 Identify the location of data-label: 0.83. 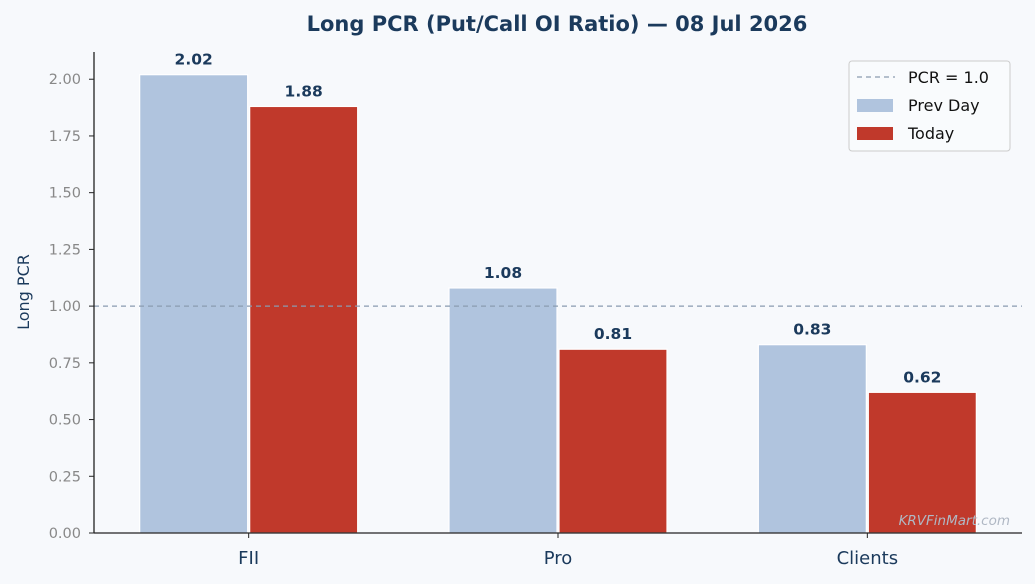
(812, 330).